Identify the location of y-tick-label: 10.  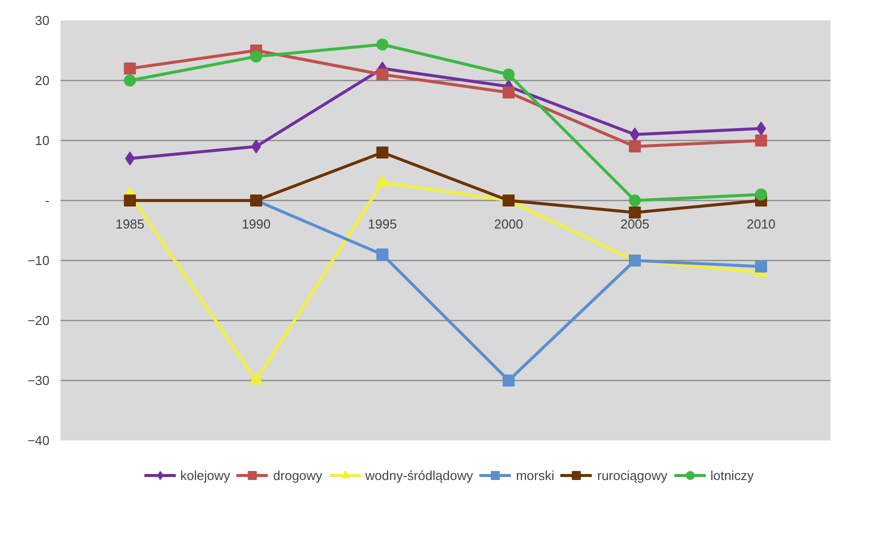
(42, 140).